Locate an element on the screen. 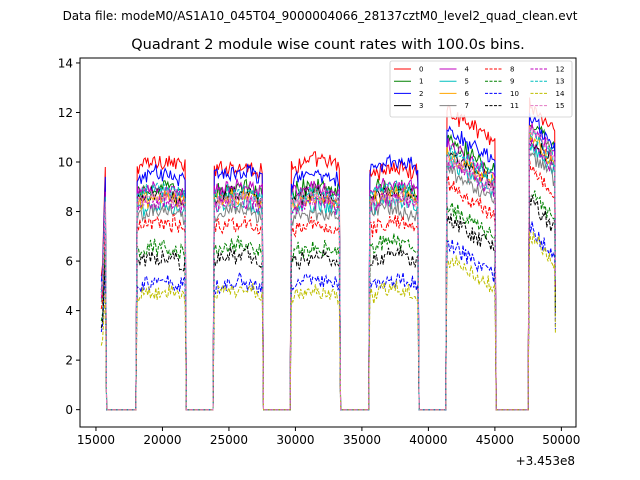  x-tick-label: 45000 is located at coordinates (495, 440).